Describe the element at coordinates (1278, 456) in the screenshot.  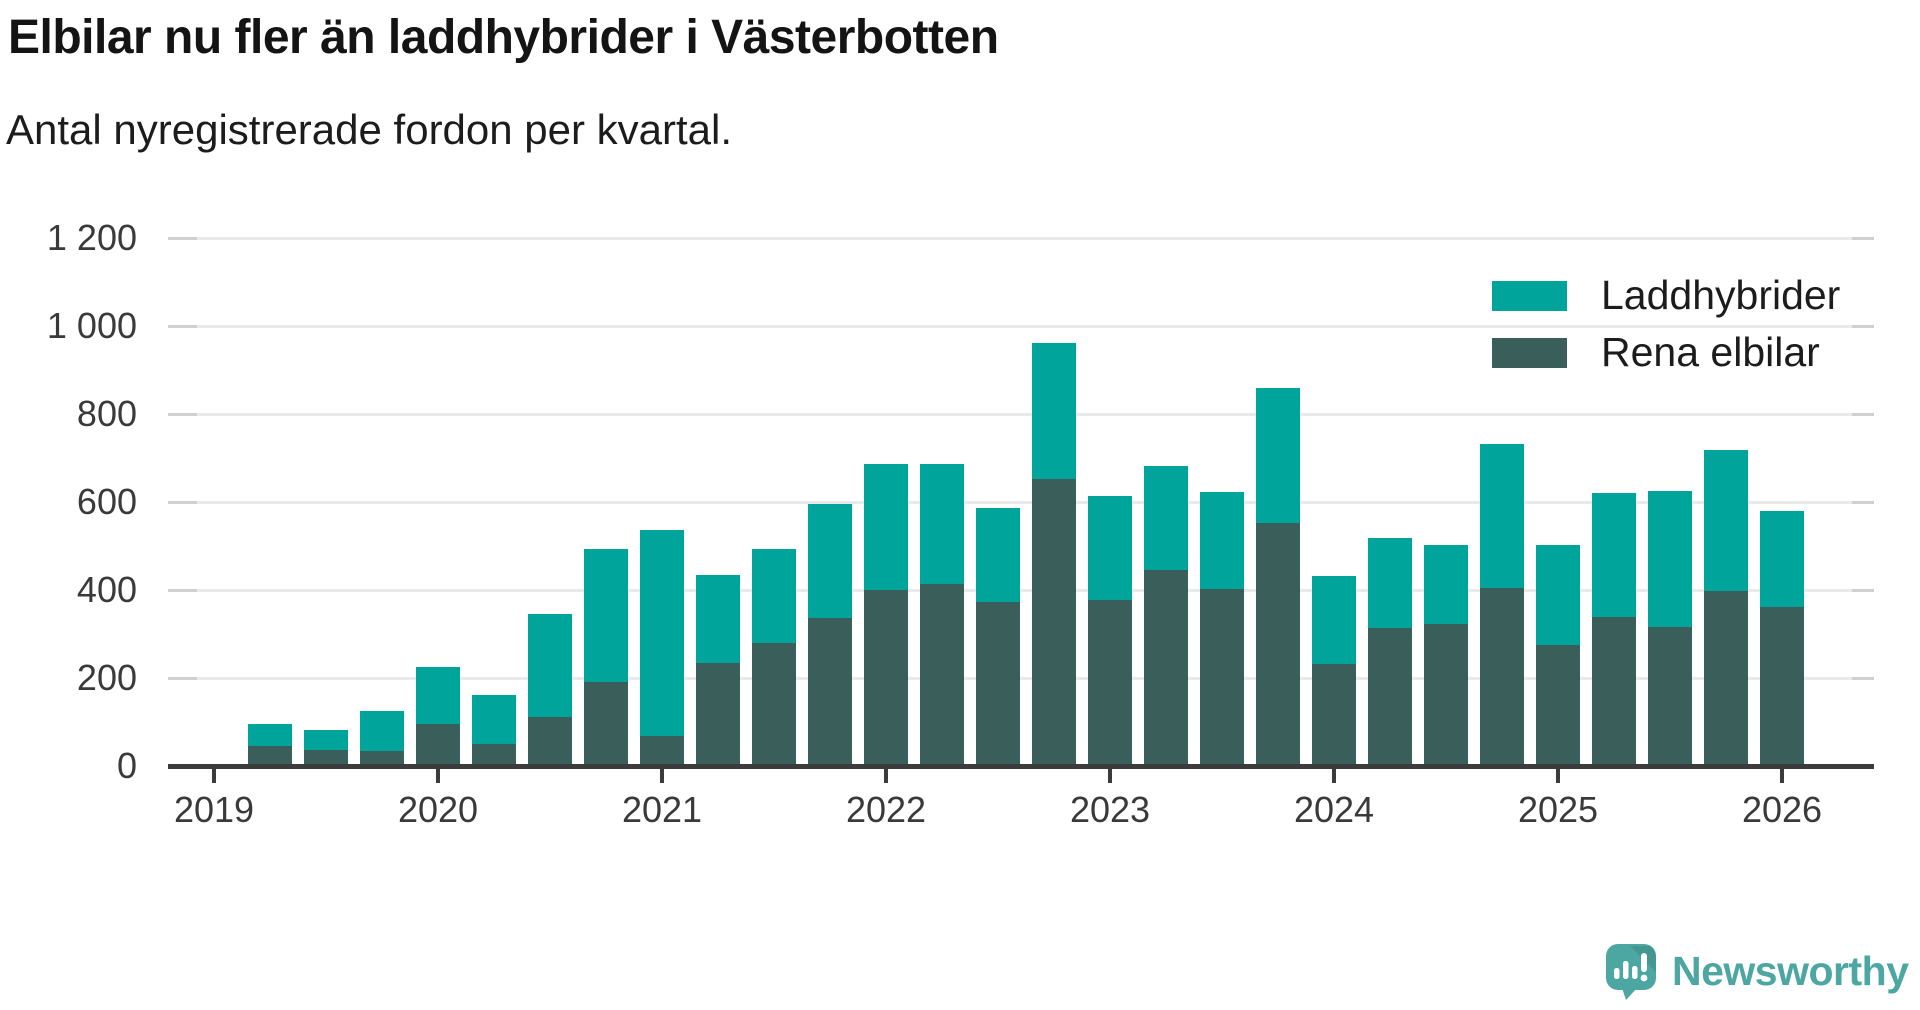
I see `bar-2023-q4-laddhybrider` at that location.